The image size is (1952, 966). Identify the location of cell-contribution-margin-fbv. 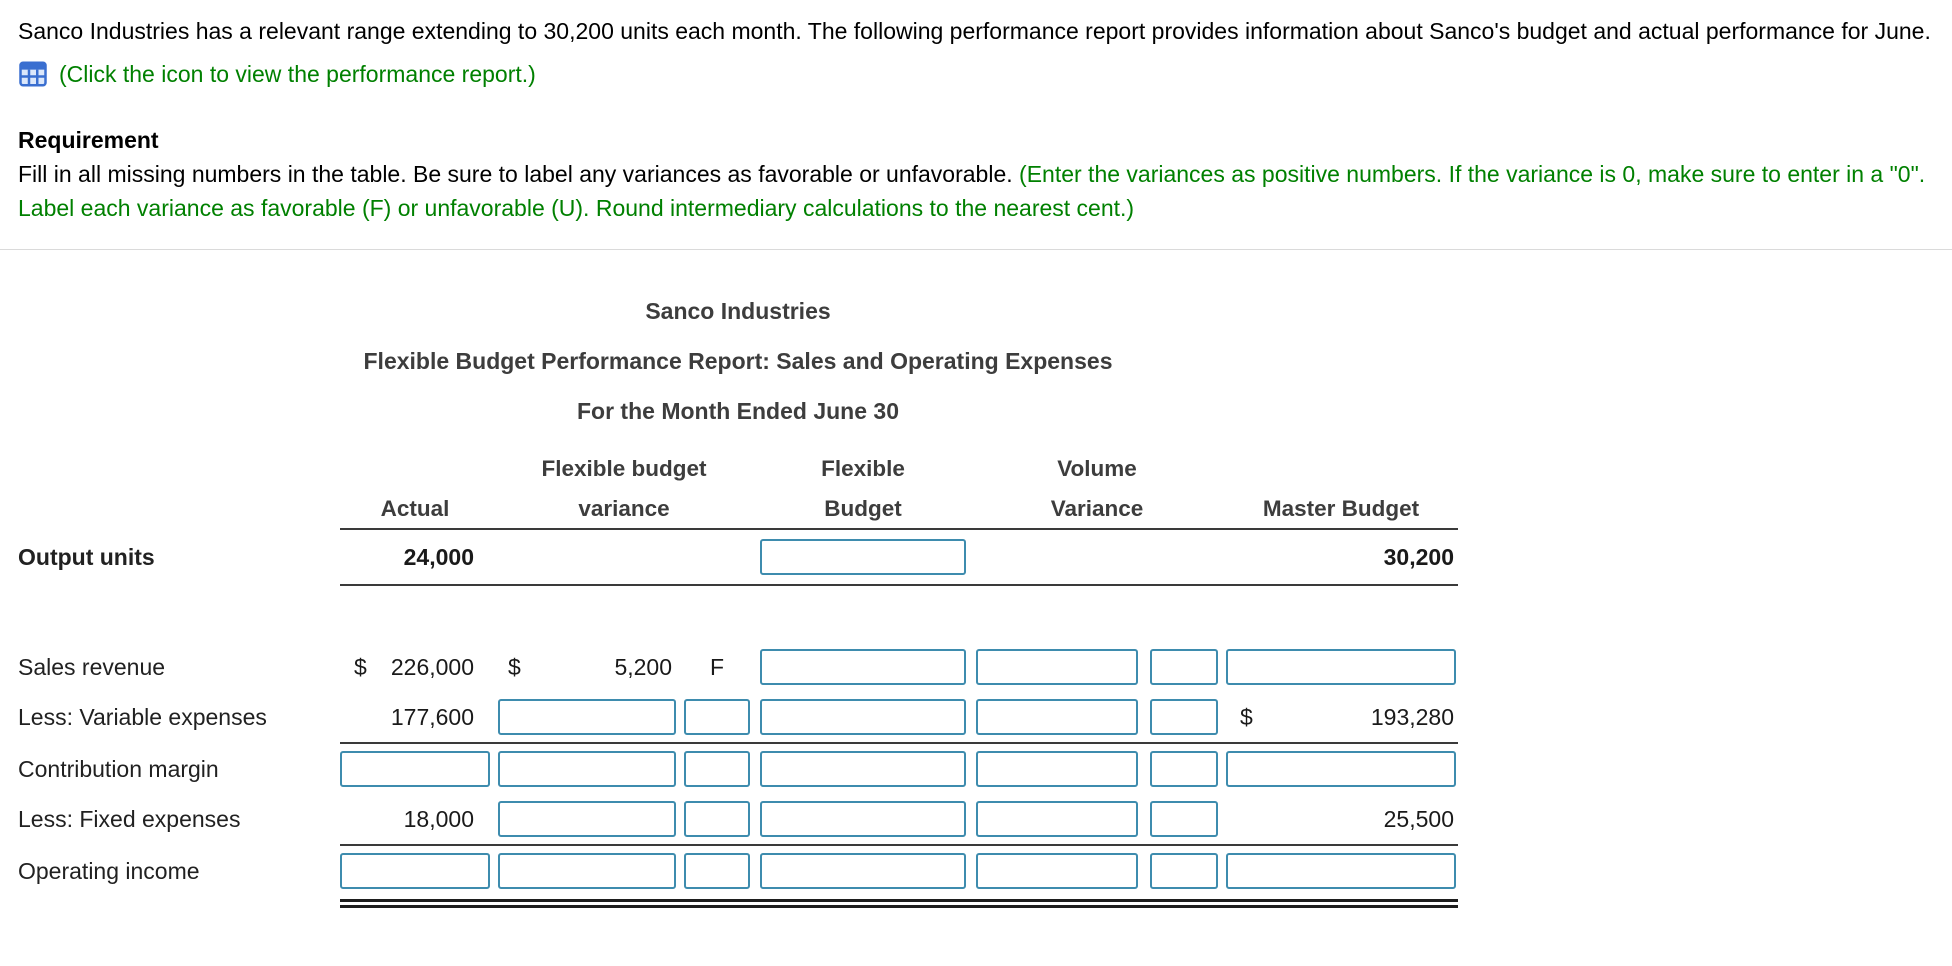
(587, 769).